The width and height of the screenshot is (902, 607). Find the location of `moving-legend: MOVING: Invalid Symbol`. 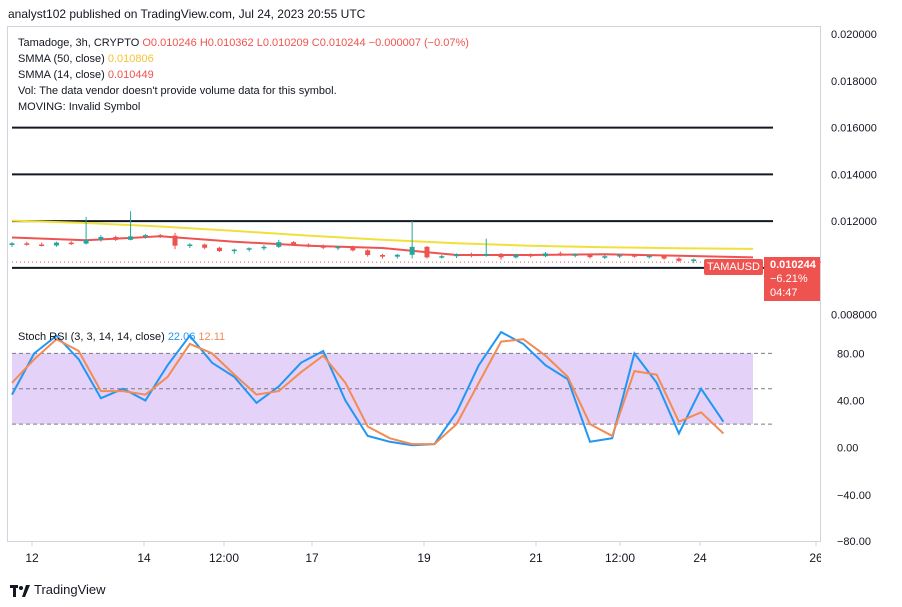

moving-legend: MOVING: Invalid Symbol is located at coordinates (79, 107).